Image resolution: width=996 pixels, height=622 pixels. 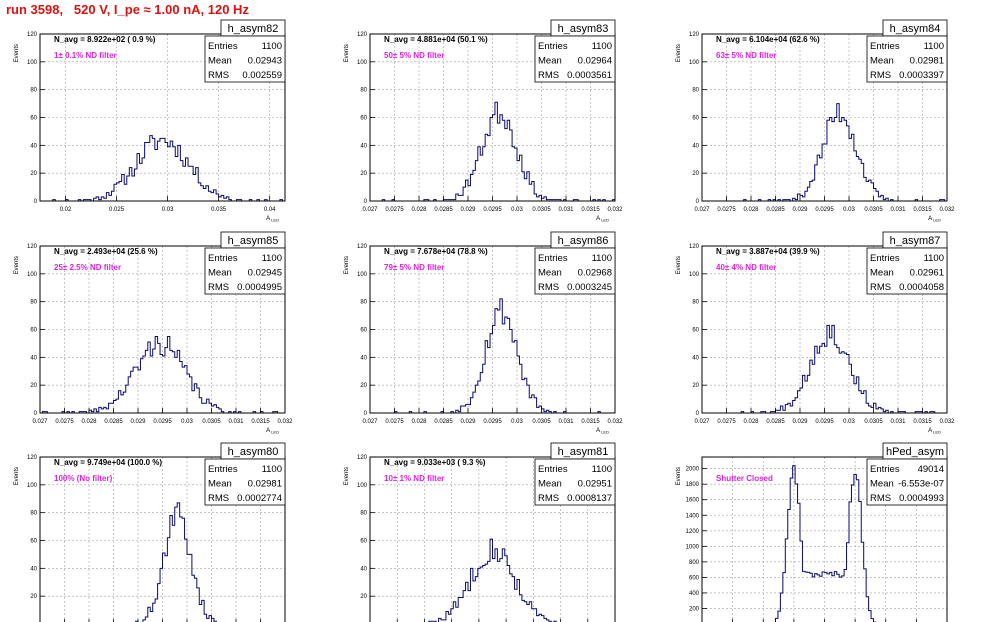 I want to click on n-avg-label: N_avg = 7.678e+04 (78.8 %), so click(x=436, y=251).